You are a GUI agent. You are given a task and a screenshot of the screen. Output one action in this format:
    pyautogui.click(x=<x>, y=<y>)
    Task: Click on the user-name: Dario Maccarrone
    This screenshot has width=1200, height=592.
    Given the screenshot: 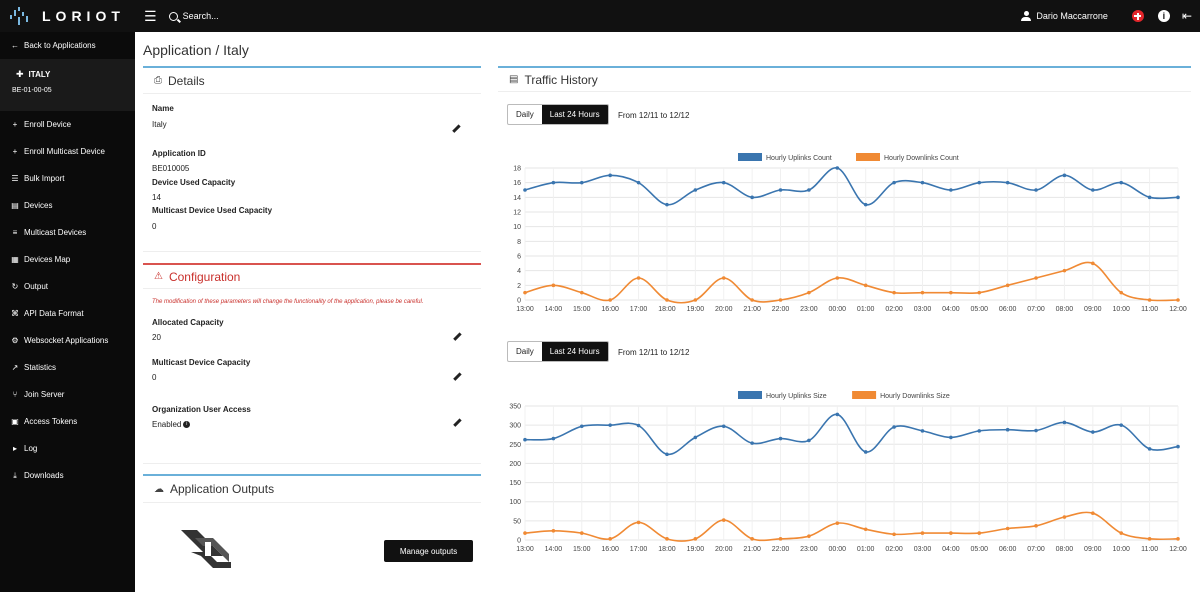 What is the action you would take?
    pyautogui.click(x=1072, y=16)
    